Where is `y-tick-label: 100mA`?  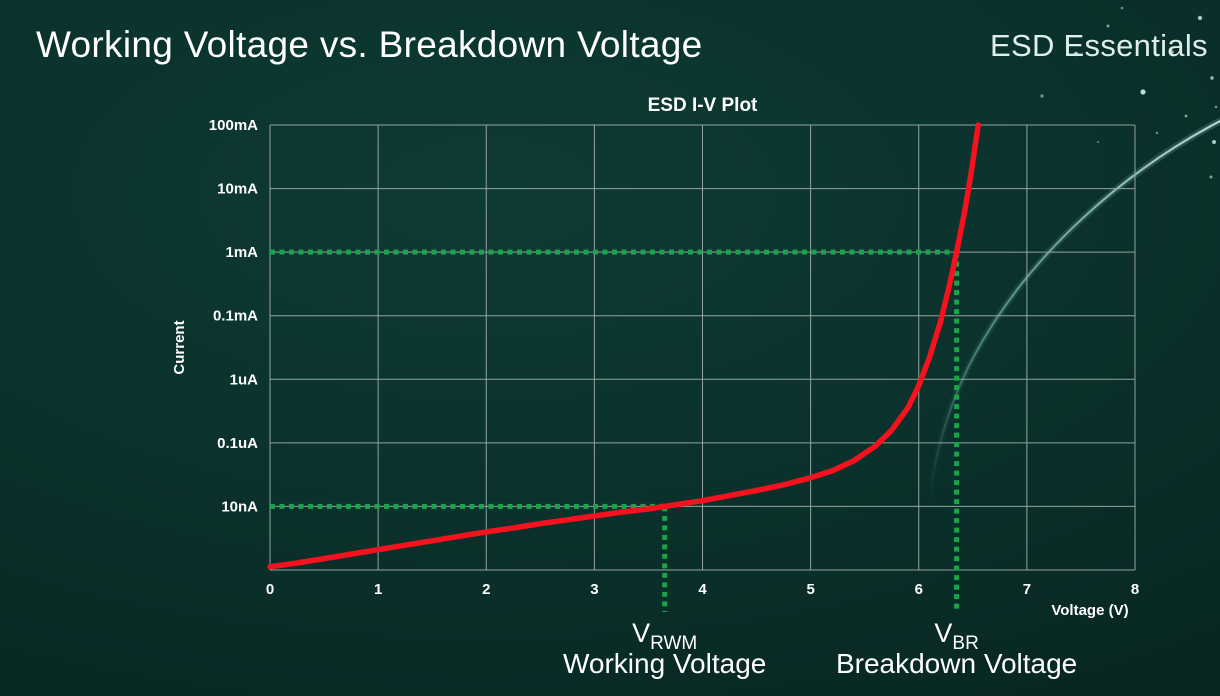 y-tick-label: 100mA is located at coordinates (233, 125).